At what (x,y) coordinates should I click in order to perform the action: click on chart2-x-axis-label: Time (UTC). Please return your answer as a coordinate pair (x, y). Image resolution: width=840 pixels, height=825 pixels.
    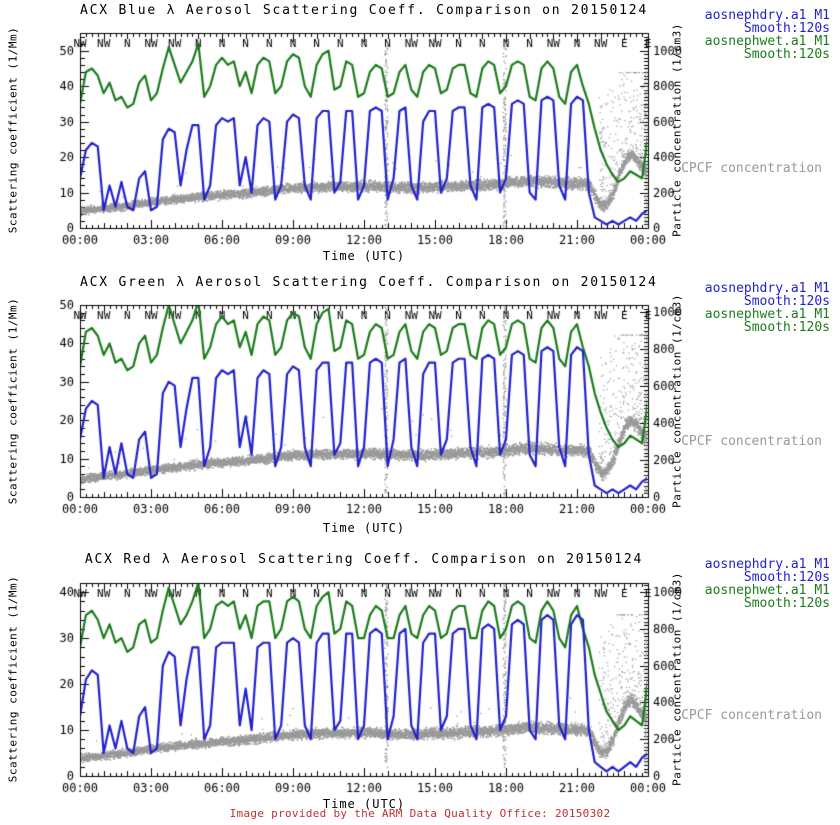
    Looking at the image, I should click on (364, 528).